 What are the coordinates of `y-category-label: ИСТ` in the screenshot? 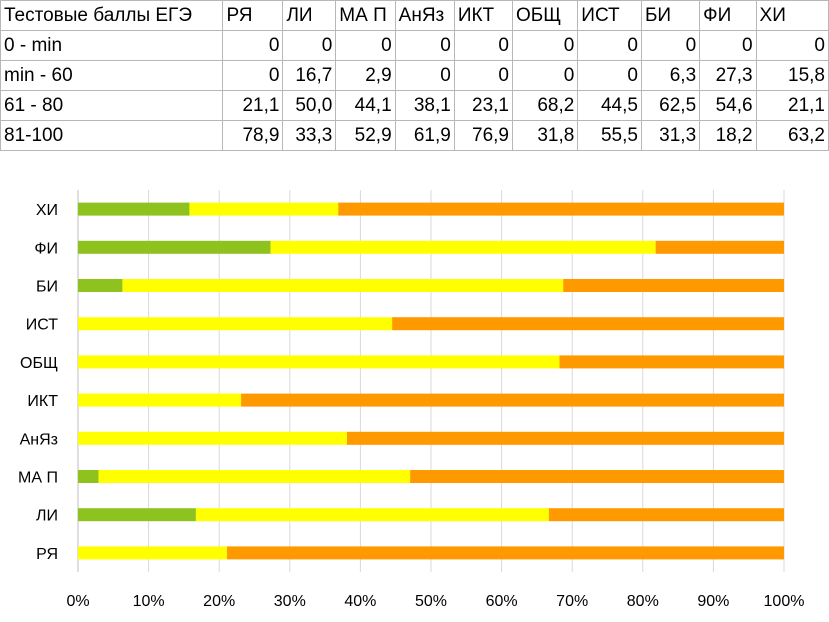 It's located at (42, 325).